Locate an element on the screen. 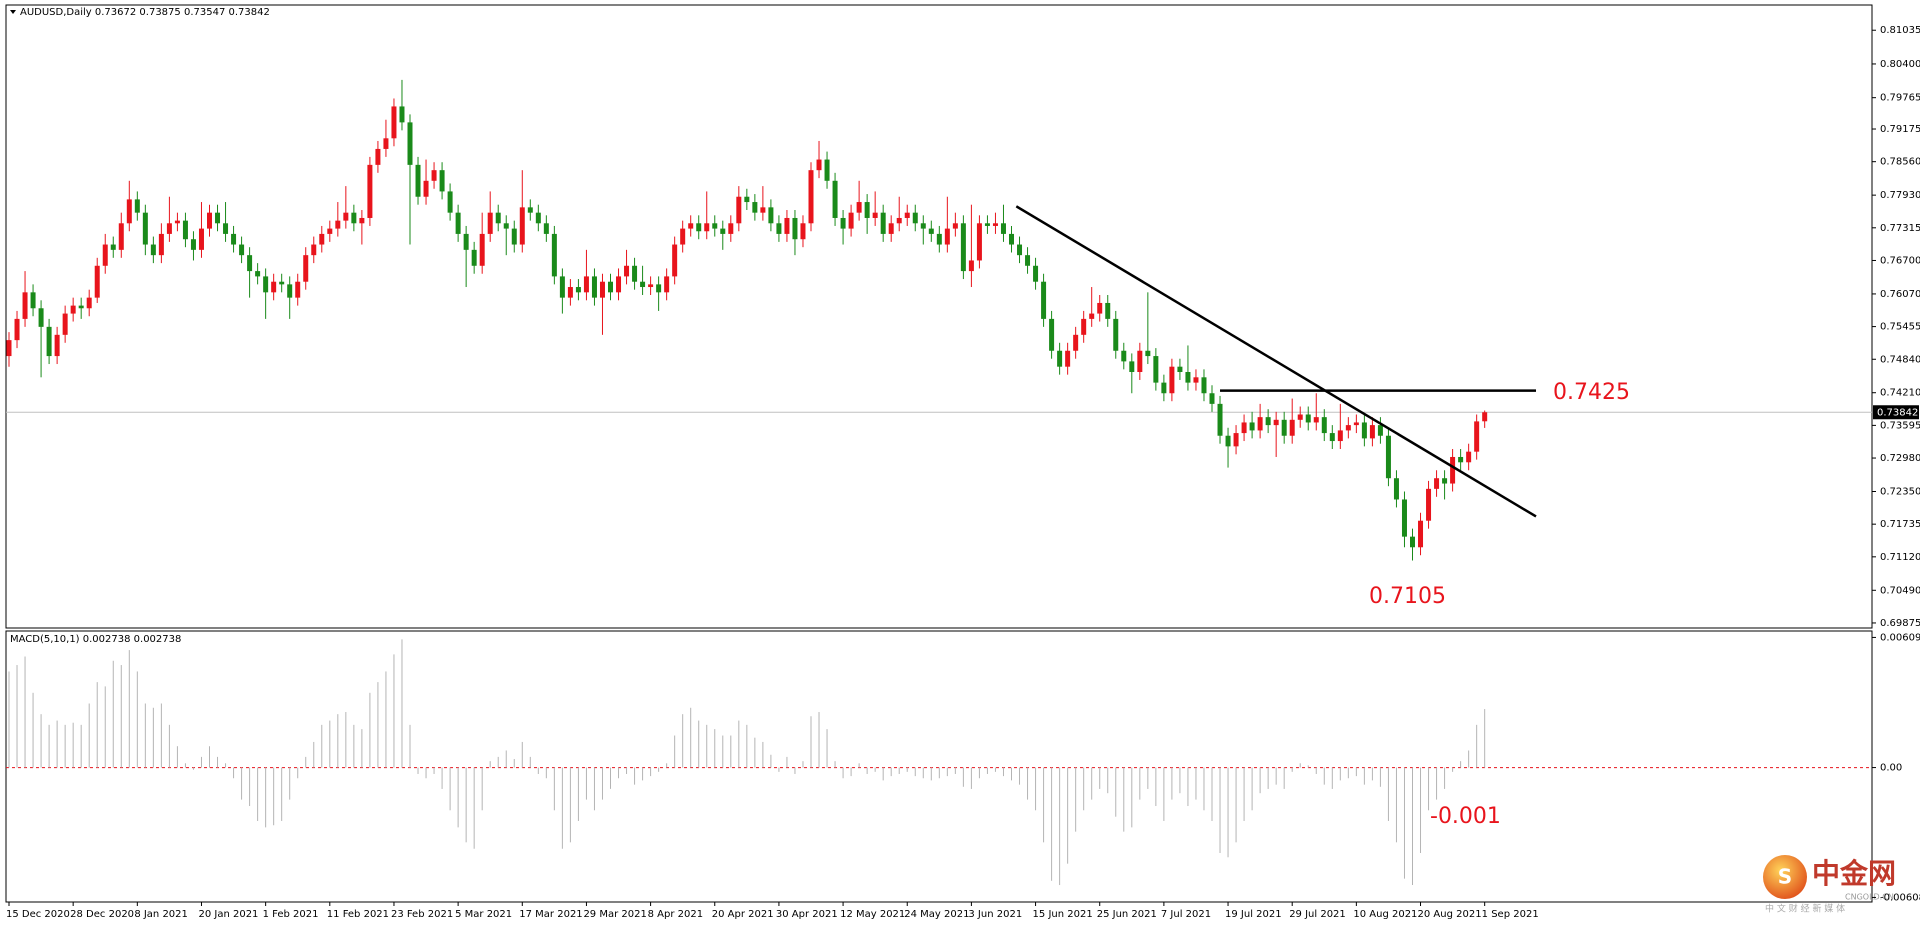 This screenshot has width=1920, height=931. y-tick-label: 0.76070 is located at coordinates (1900, 294).